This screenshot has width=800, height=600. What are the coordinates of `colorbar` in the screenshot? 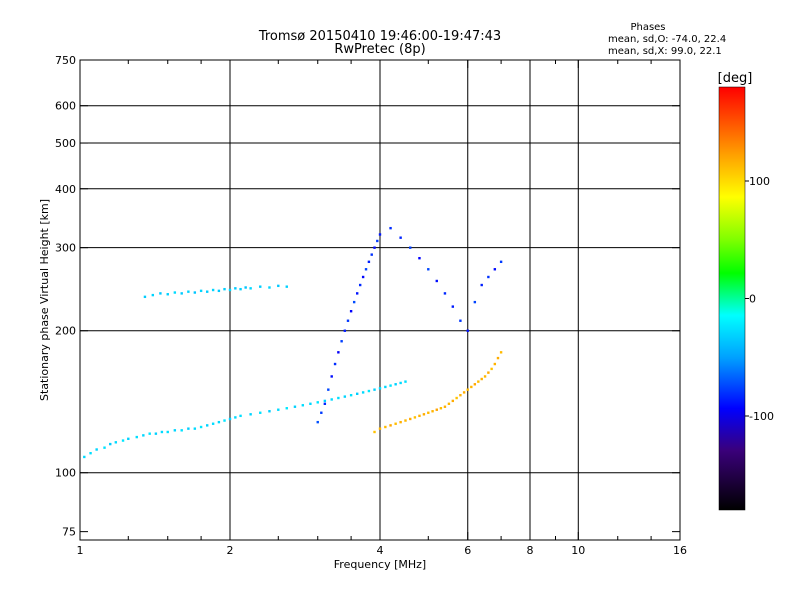 It's located at (732, 298).